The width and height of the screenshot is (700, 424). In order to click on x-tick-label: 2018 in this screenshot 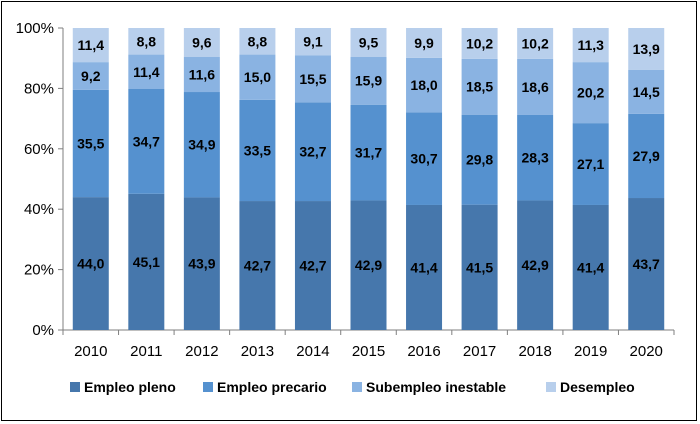, I will do `click(534, 351)`.